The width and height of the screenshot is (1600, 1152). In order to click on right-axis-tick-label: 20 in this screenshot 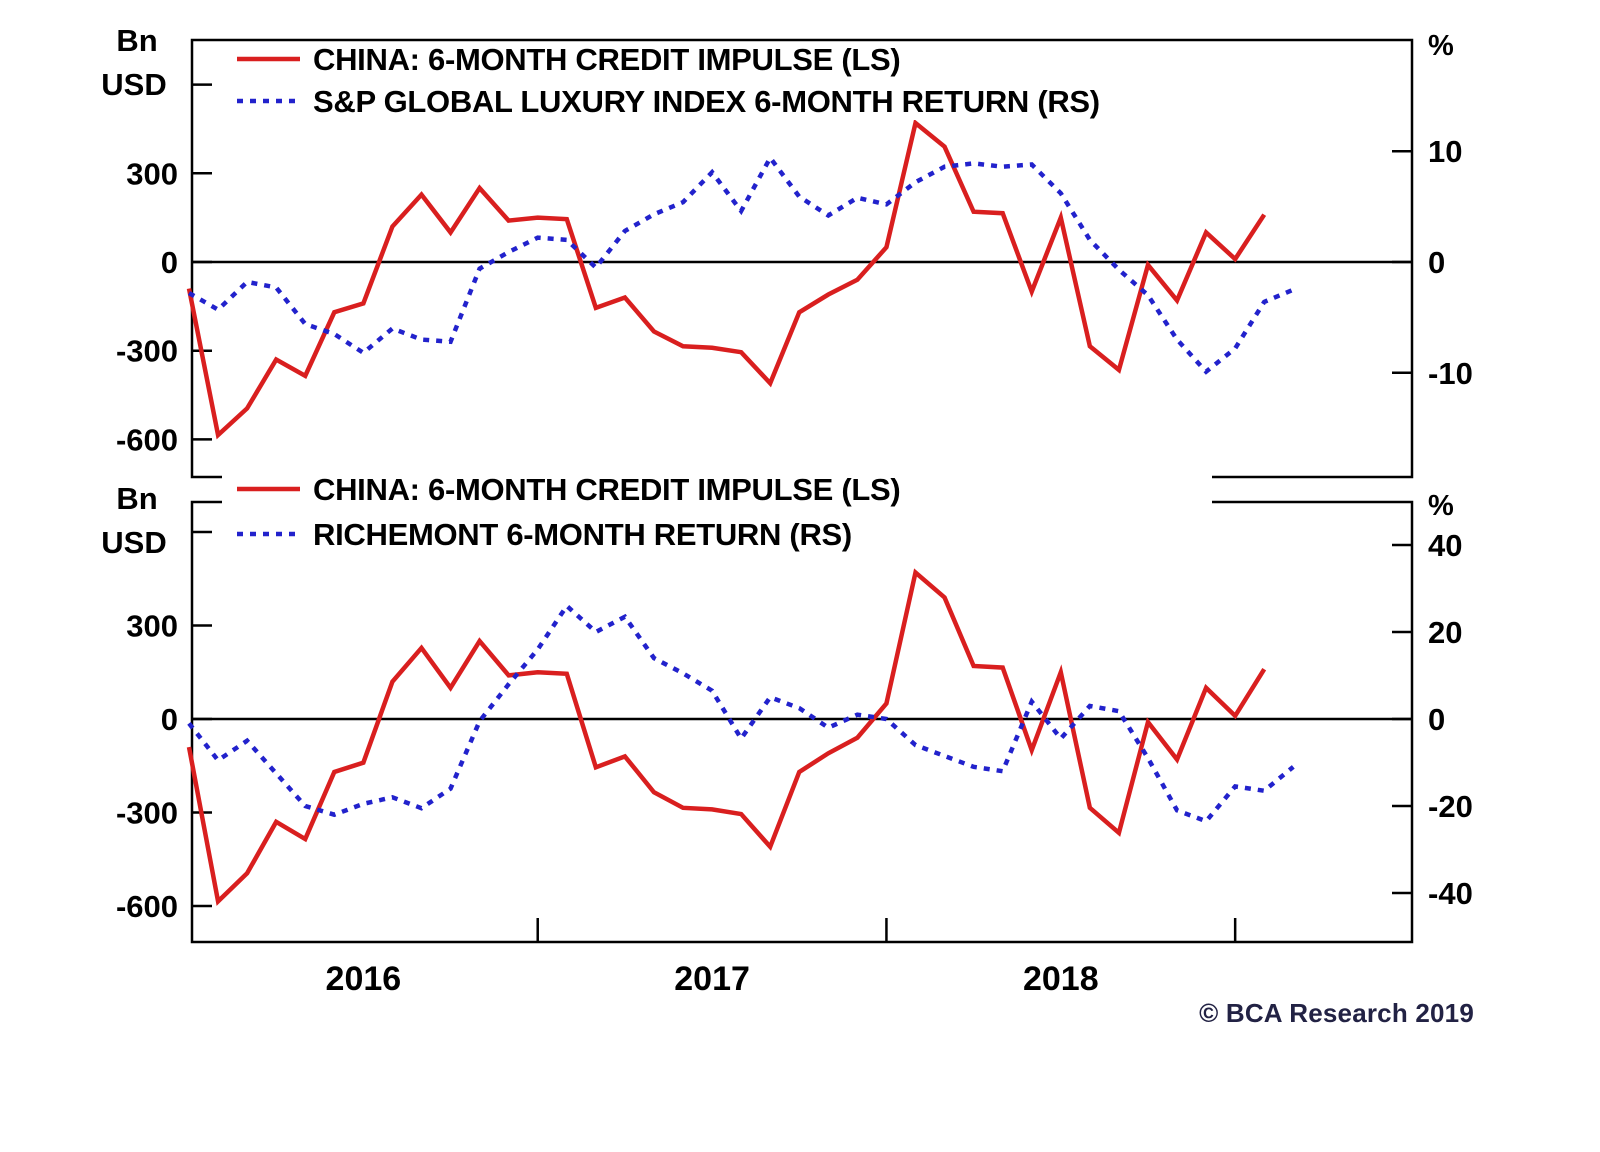, I will do `click(1445, 632)`.